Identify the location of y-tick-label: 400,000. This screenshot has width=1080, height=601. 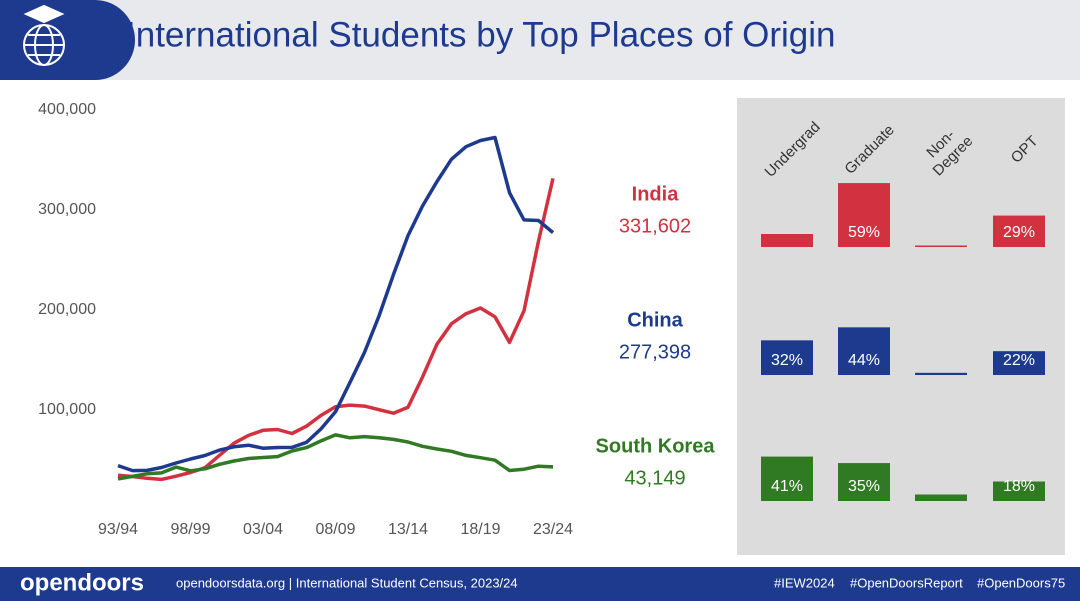
(67, 109).